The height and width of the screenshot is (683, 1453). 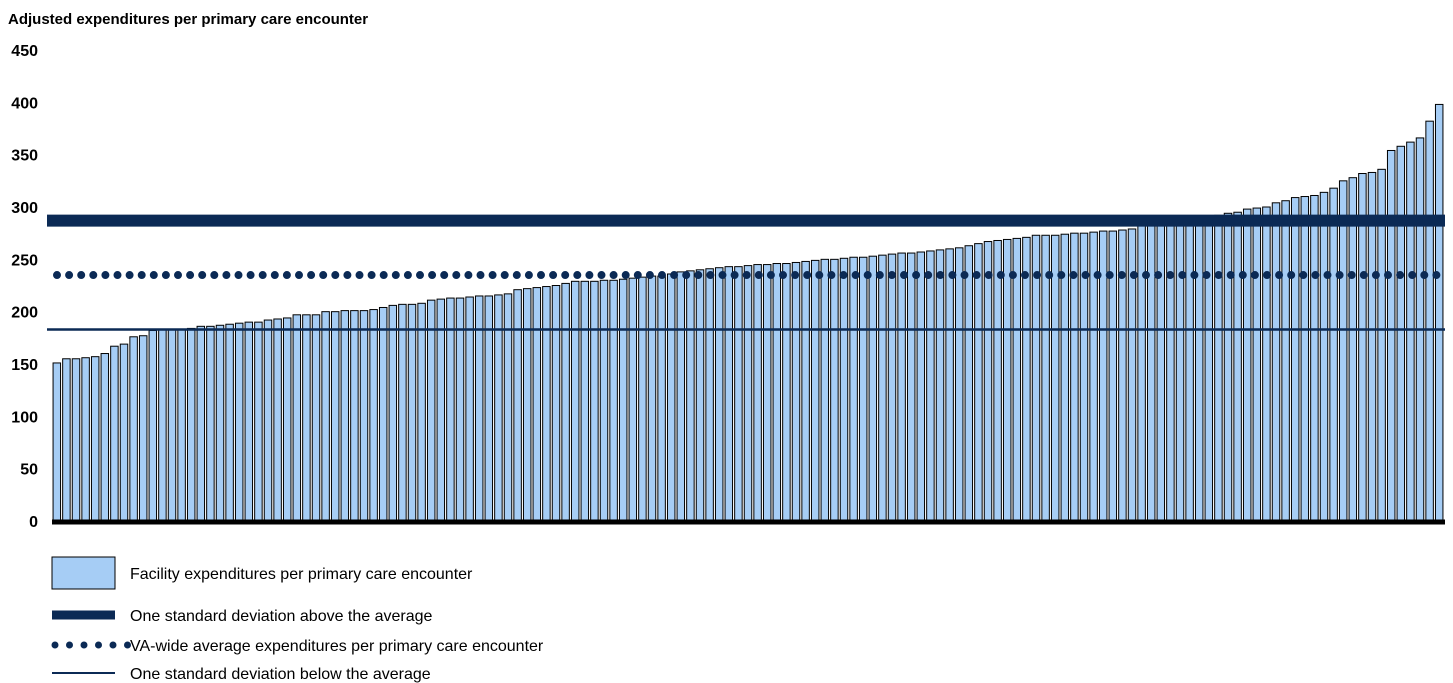 What do you see at coordinates (280, 674) in the screenshot?
I see `legend-label: One standard deviation below the average` at bounding box center [280, 674].